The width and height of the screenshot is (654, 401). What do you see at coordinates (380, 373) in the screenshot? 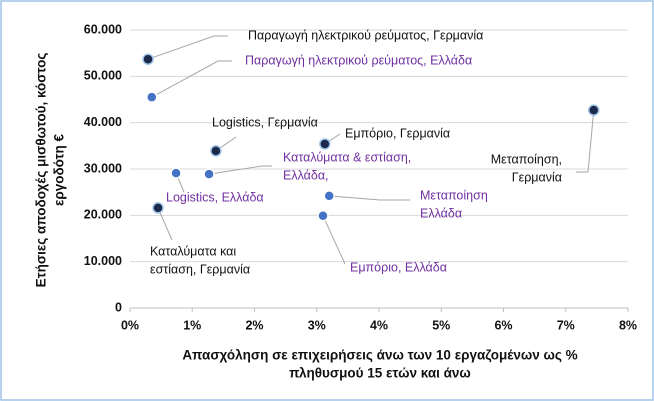
I see `x-axis-label: πληθυσμού 15 ετών και άνω` at bounding box center [380, 373].